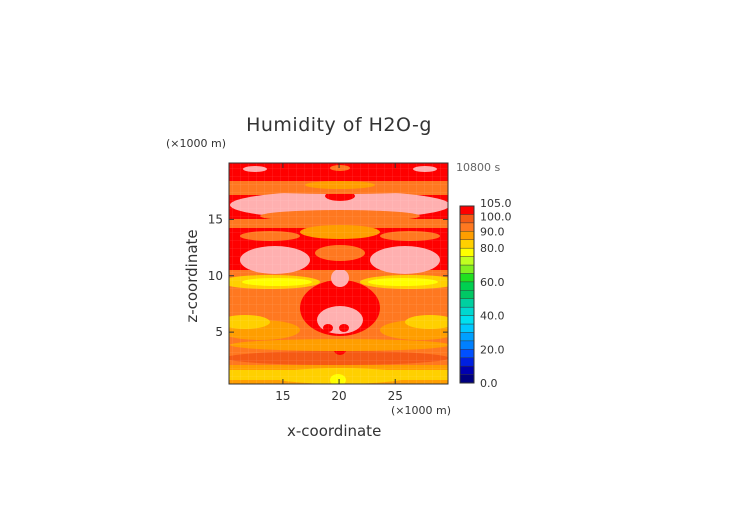 This screenshot has height=532, width=752. What do you see at coordinates (338, 396) in the screenshot?
I see `x-tick-label: 20` at bounding box center [338, 396].